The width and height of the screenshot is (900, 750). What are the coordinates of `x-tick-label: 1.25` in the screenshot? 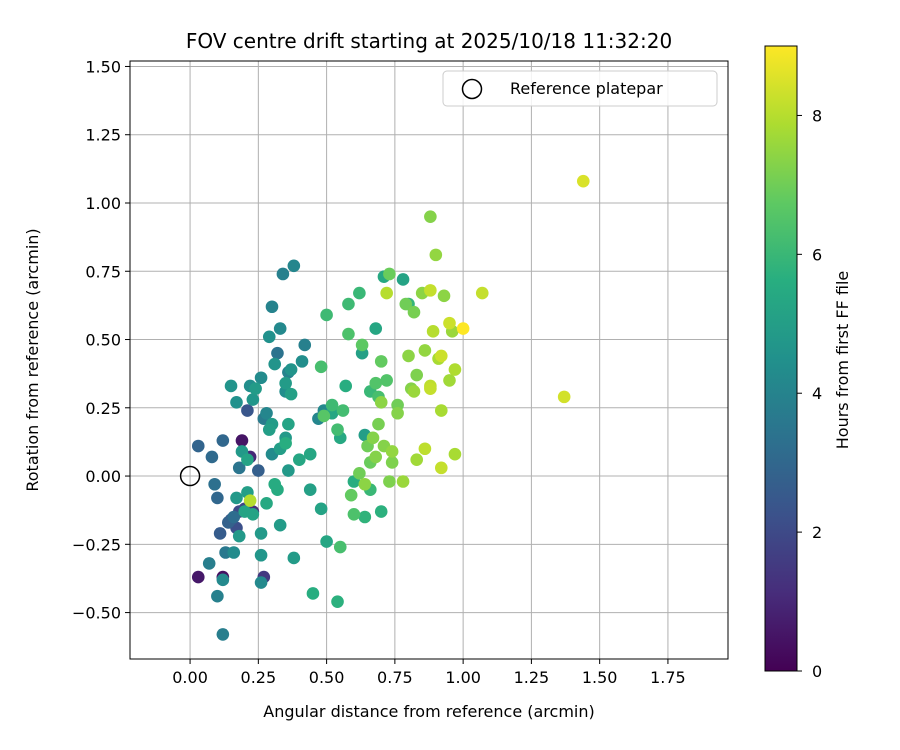 It's located at (532, 677).